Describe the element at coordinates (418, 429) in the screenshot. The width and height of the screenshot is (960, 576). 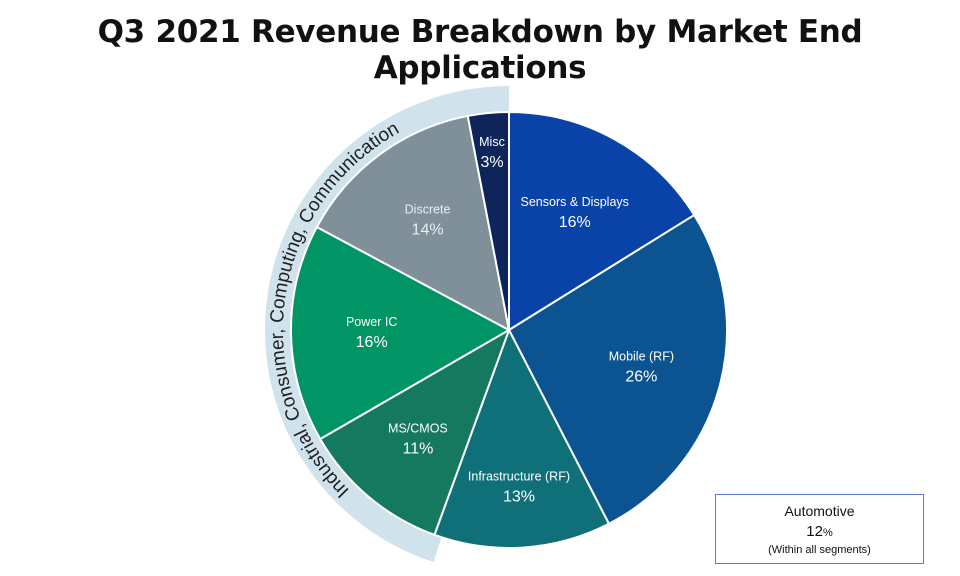
I see `slice-label-ms-cmos: MS/CMOS` at that location.